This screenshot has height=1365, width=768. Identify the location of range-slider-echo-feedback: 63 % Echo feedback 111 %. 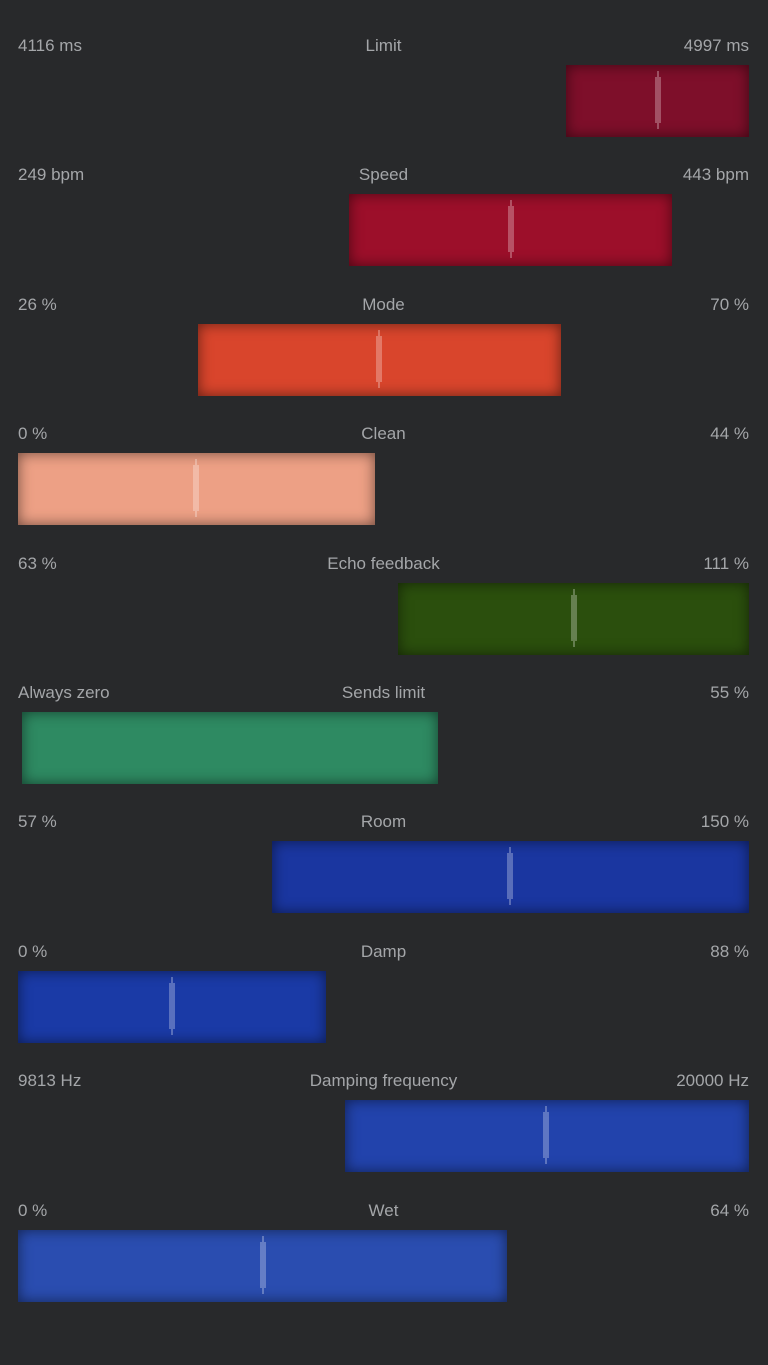
(383, 618).